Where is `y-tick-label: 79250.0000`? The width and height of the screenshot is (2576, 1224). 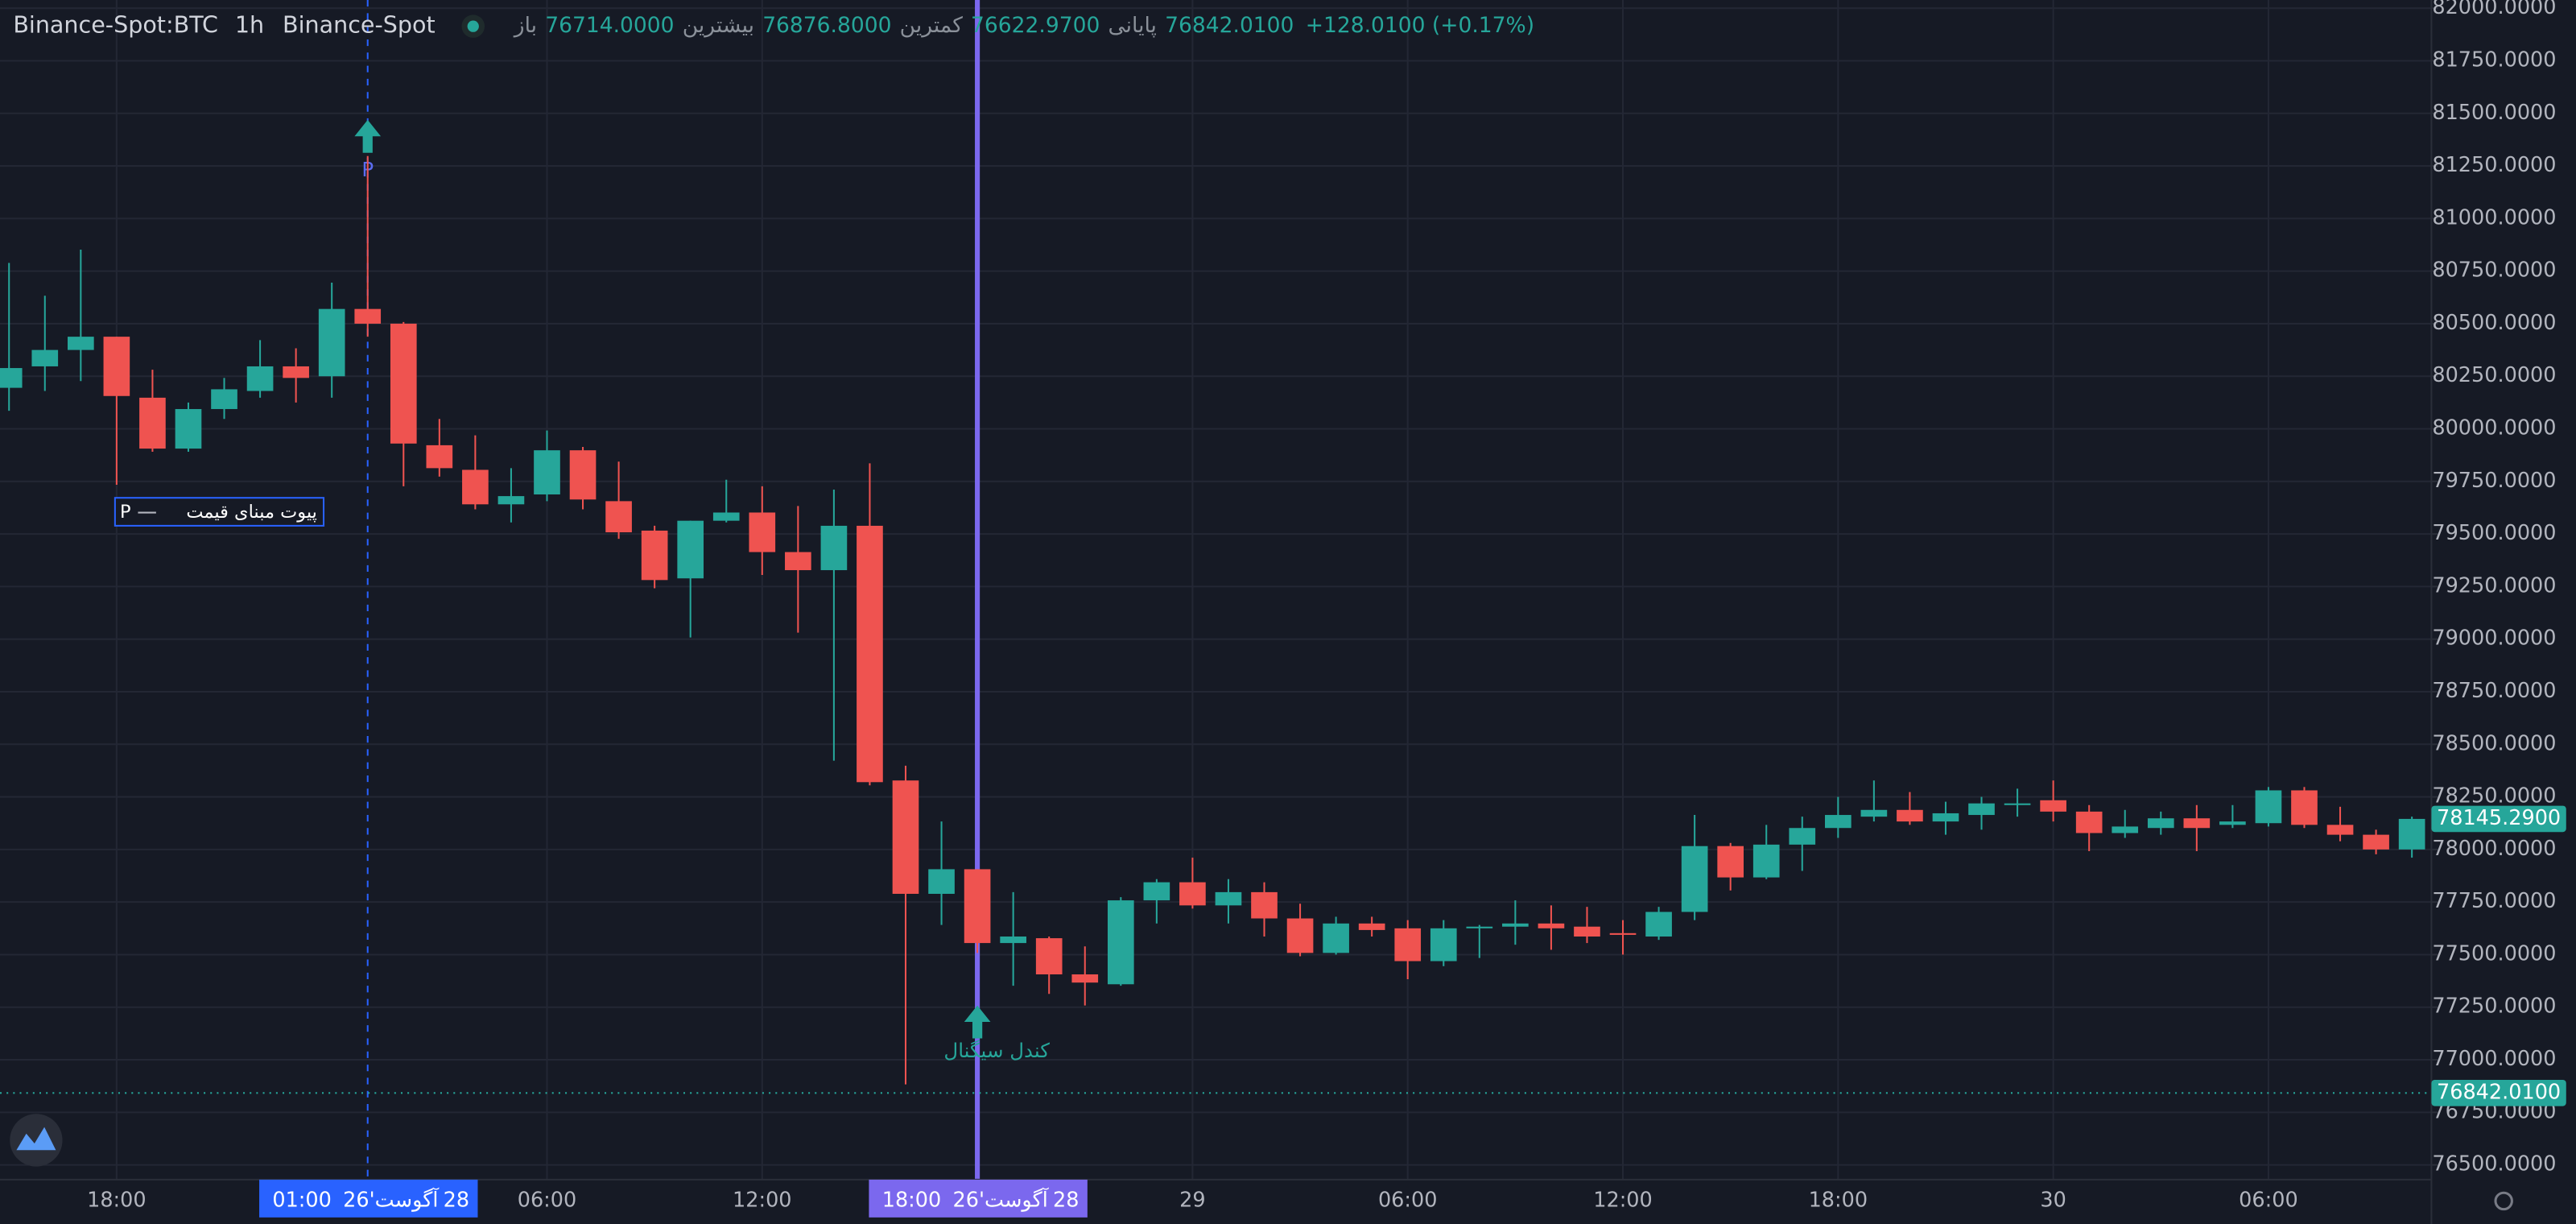 y-tick-label: 79250.0000 is located at coordinates (2494, 585).